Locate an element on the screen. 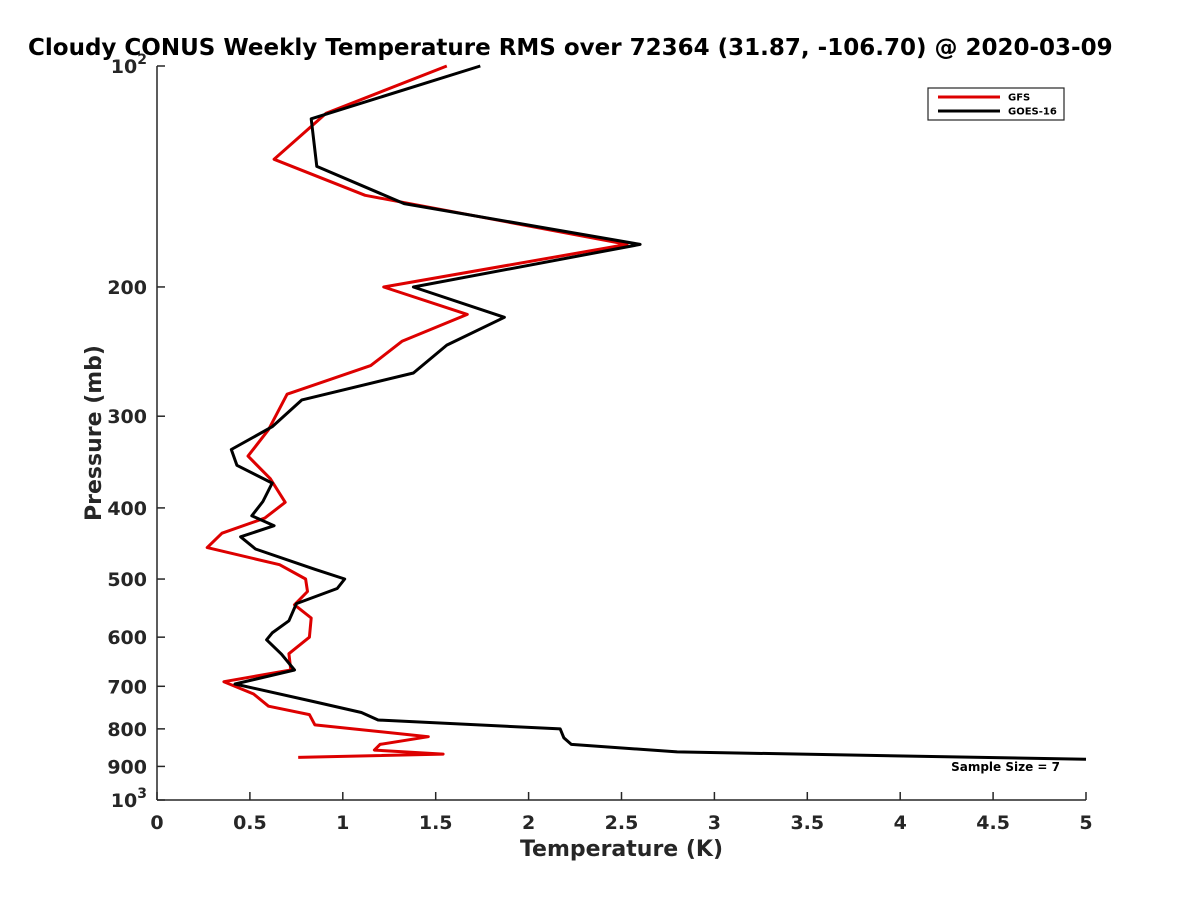  y-tick-label: 800 is located at coordinates (127, 730).